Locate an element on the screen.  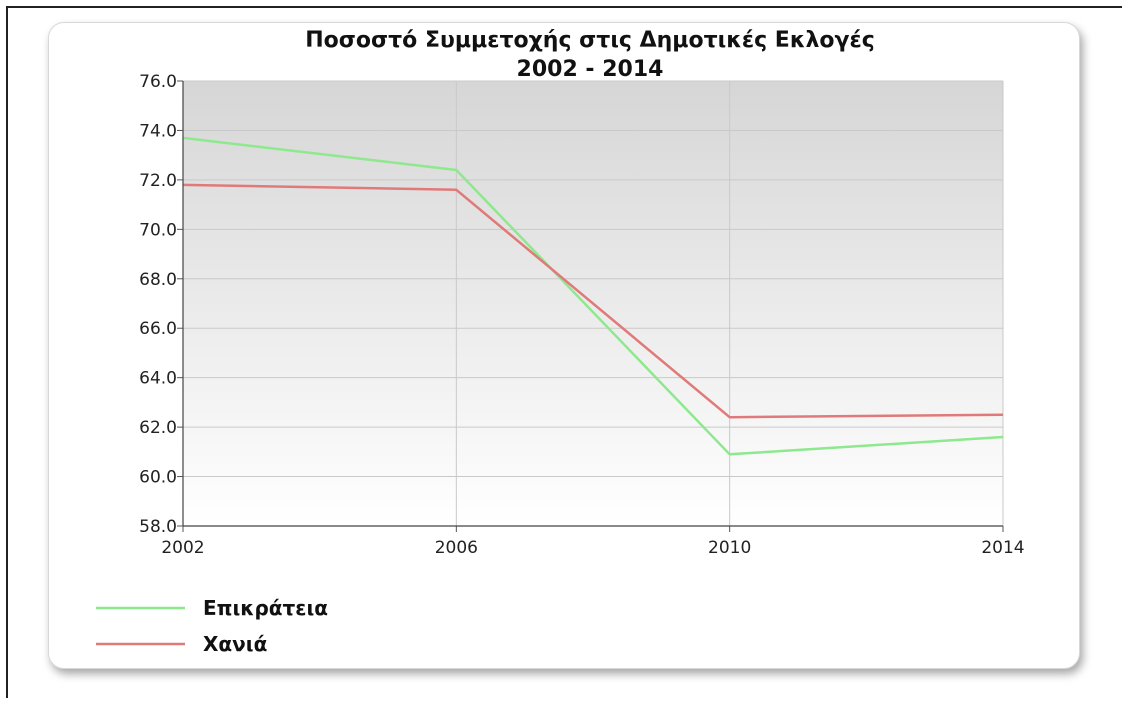
y-tick-label: 72.0 is located at coordinates (158, 181).